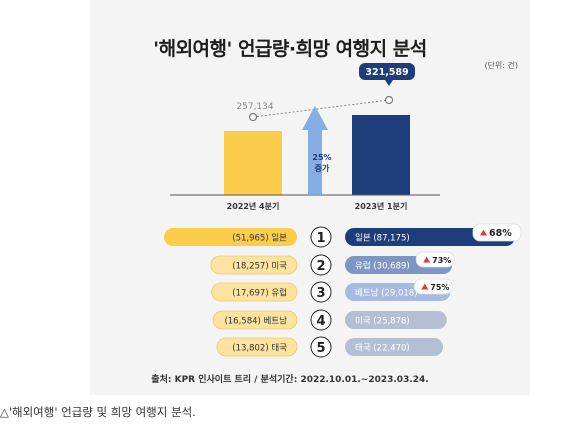 This screenshot has height=438, width=580. I want to click on rank-number-2: 2, so click(320, 266).